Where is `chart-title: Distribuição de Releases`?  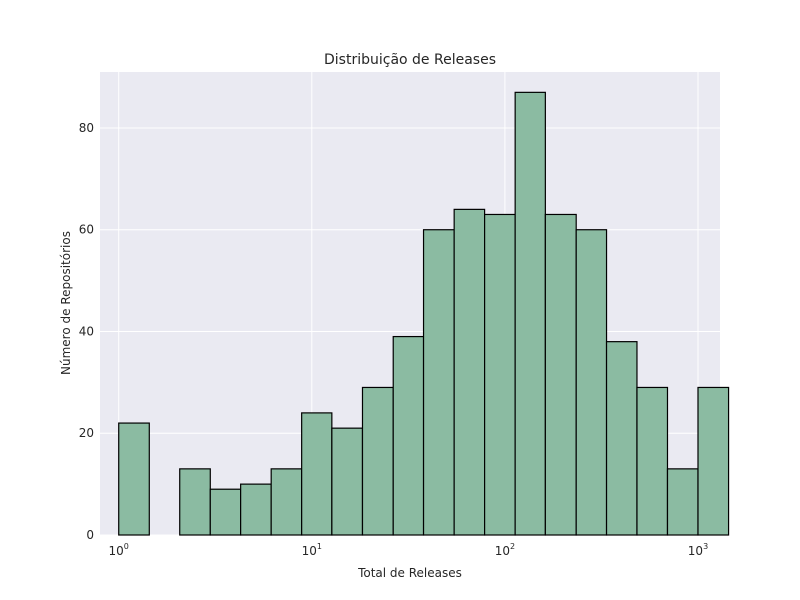
chart-title: Distribuição de Releases is located at coordinates (410, 60).